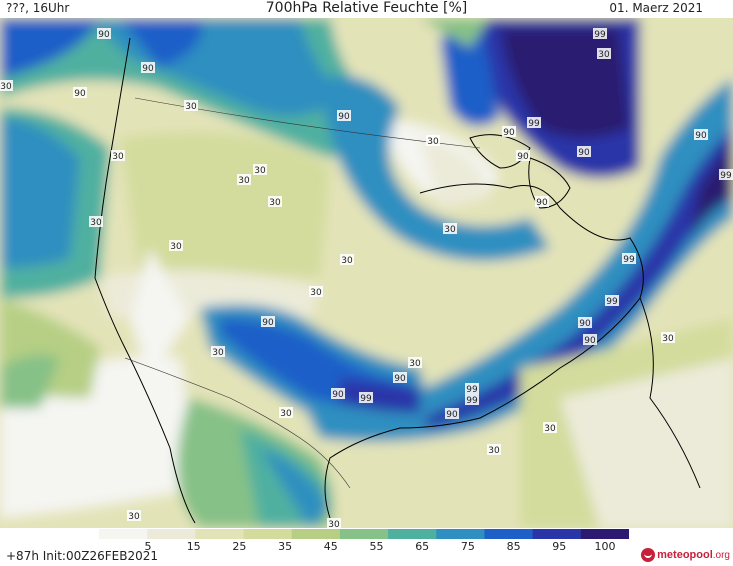 Image resolution: width=733 pixels, height=566 pixels. What do you see at coordinates (422, 546) in the screenshot?
I see `color-scale-tick-label: 65` at bounding box center [422, 546].